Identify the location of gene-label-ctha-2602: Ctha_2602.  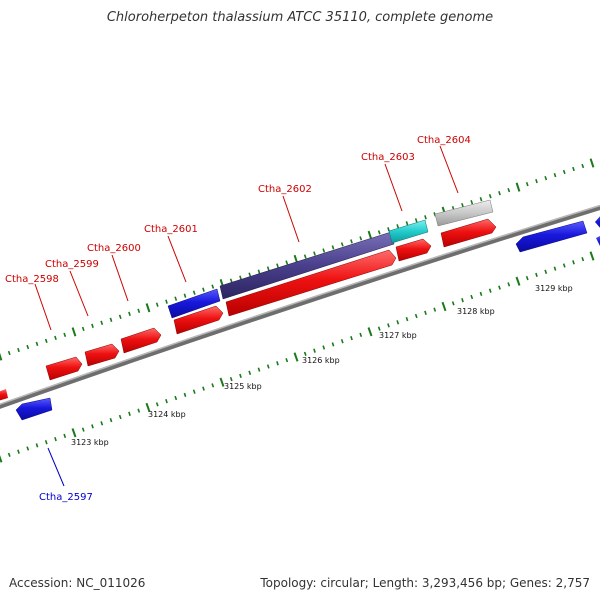
(285, 189).